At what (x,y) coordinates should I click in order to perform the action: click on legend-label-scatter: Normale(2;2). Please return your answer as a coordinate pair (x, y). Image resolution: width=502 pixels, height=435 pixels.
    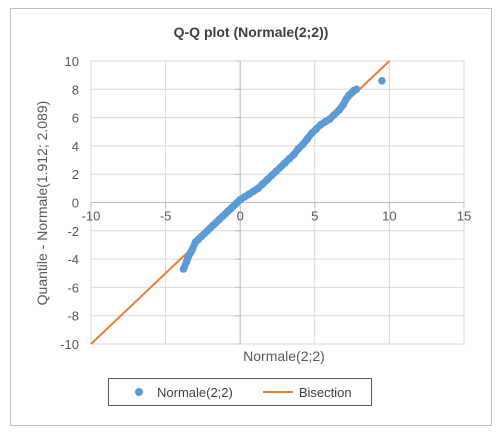
    Looking at the image, I should click on (195, 392).